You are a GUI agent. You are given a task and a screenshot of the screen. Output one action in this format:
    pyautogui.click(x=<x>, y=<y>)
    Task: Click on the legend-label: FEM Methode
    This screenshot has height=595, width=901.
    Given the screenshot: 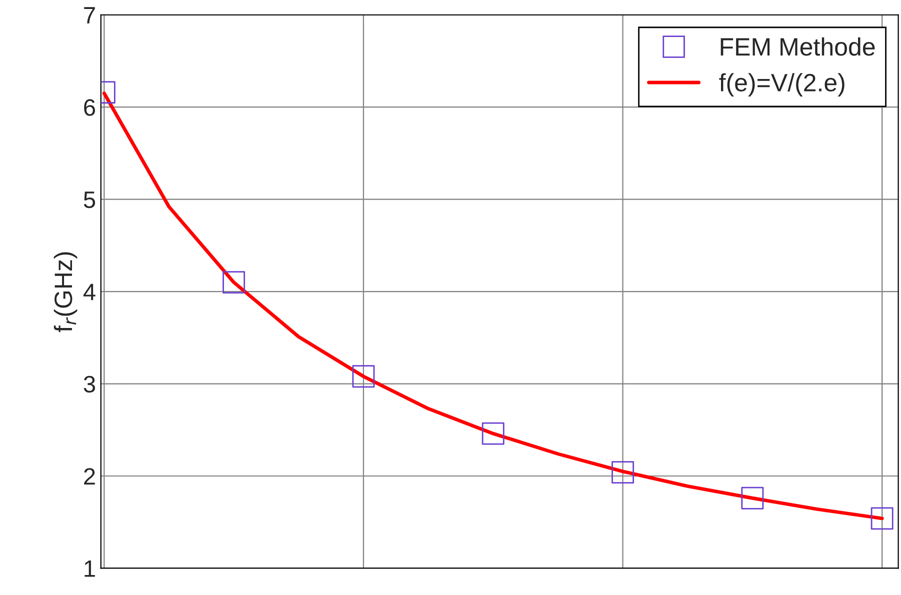 What is the action you would take?
    pyautogui.click(x=797, y=46)
    